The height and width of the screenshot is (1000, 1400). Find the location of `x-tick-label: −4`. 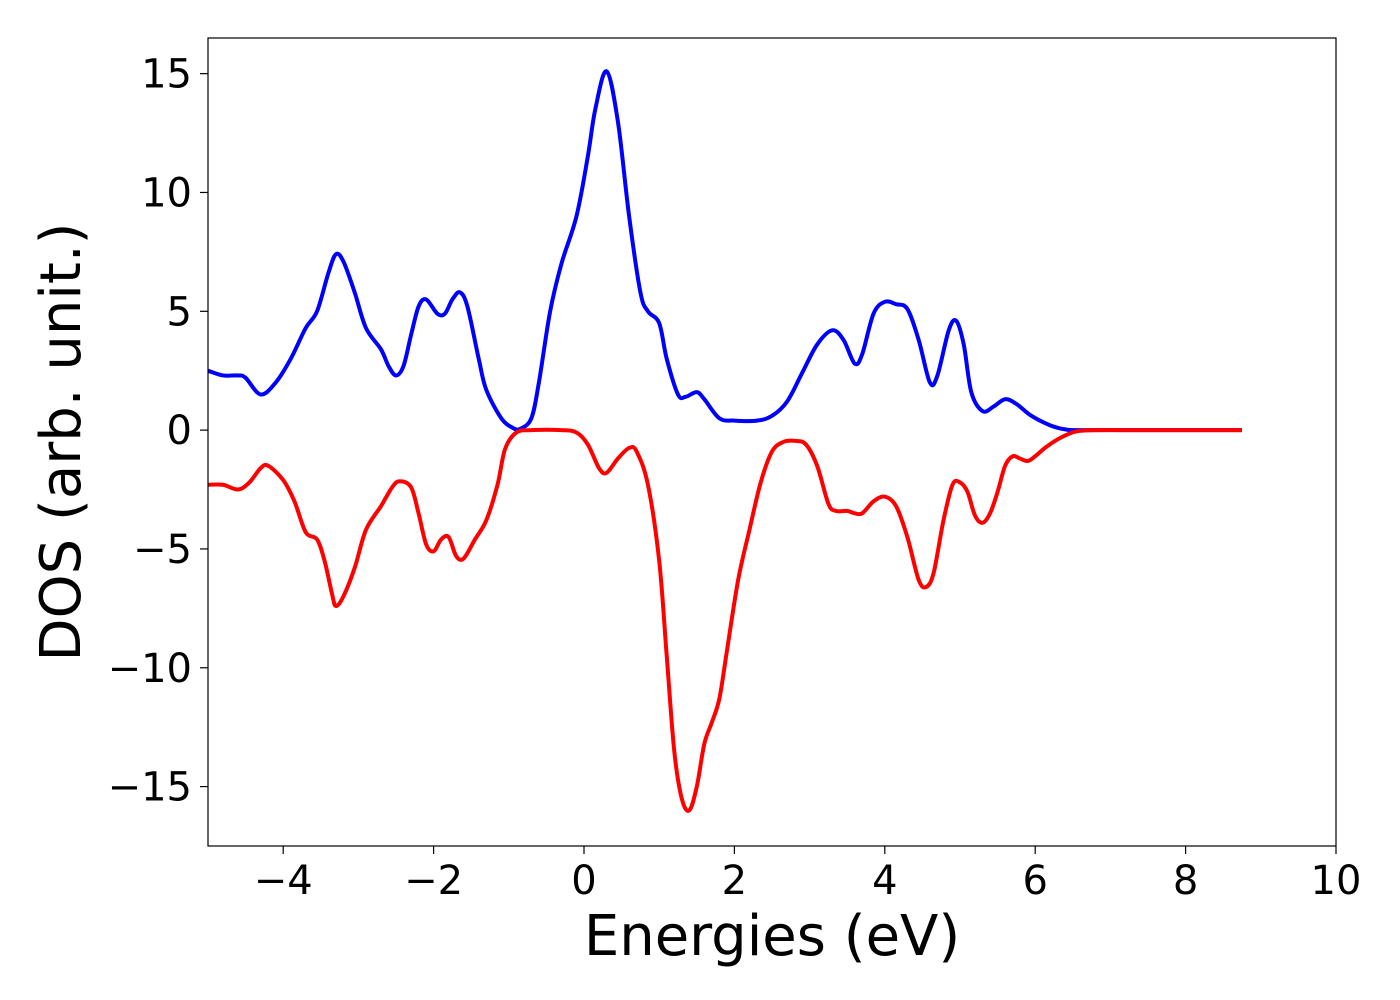

x-tick-label: −4 is located at coordinates (283, 881).